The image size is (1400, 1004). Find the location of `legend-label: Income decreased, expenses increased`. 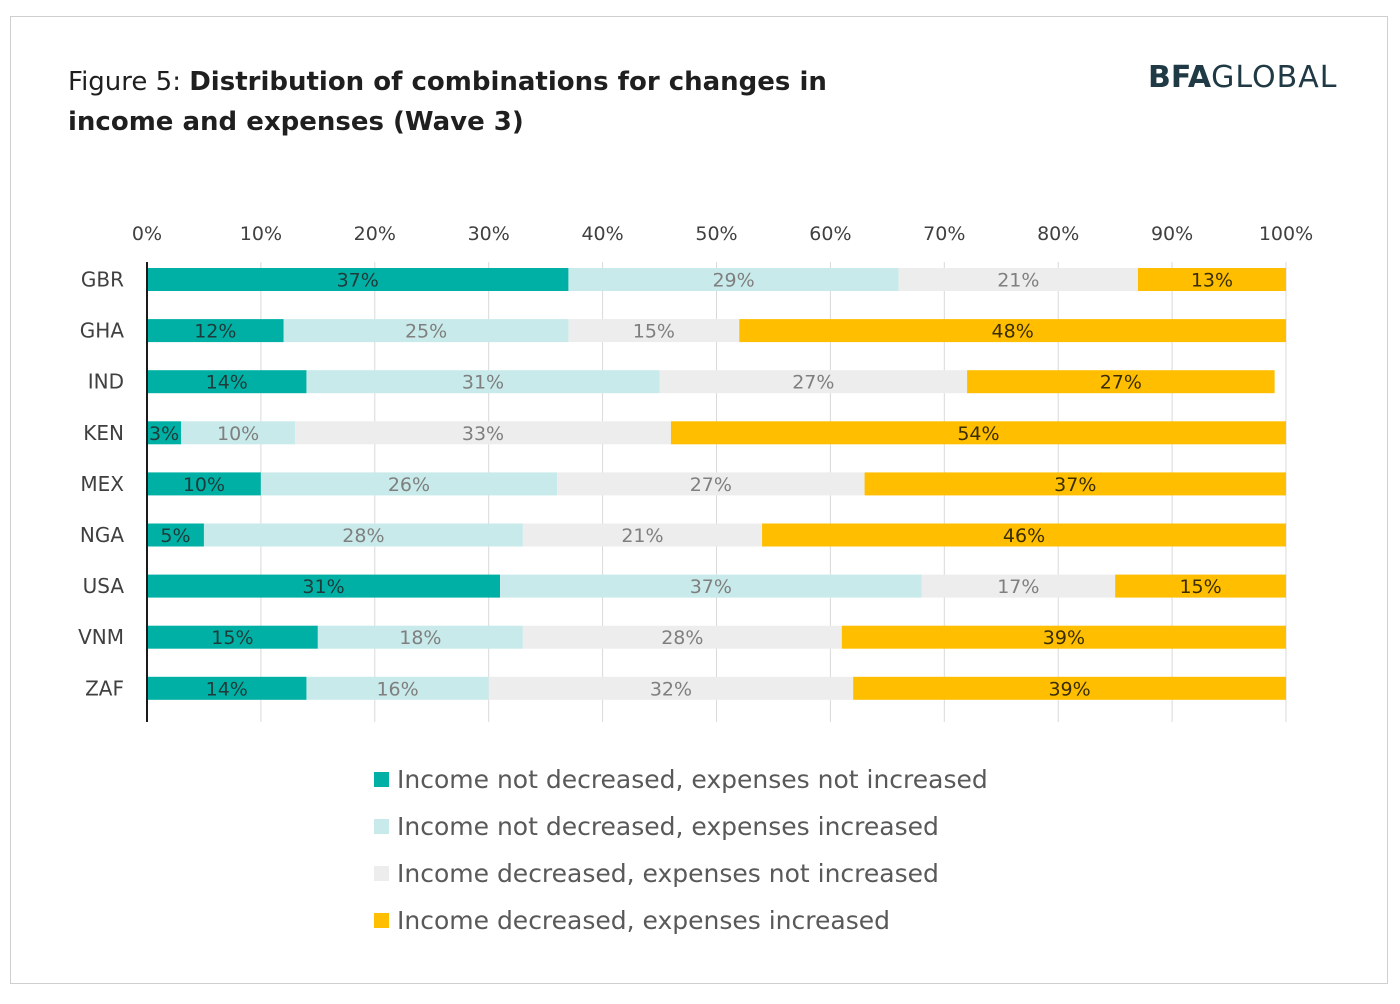

legend-label: Income decreased, expenses increased is located at coordinates (643, 920).